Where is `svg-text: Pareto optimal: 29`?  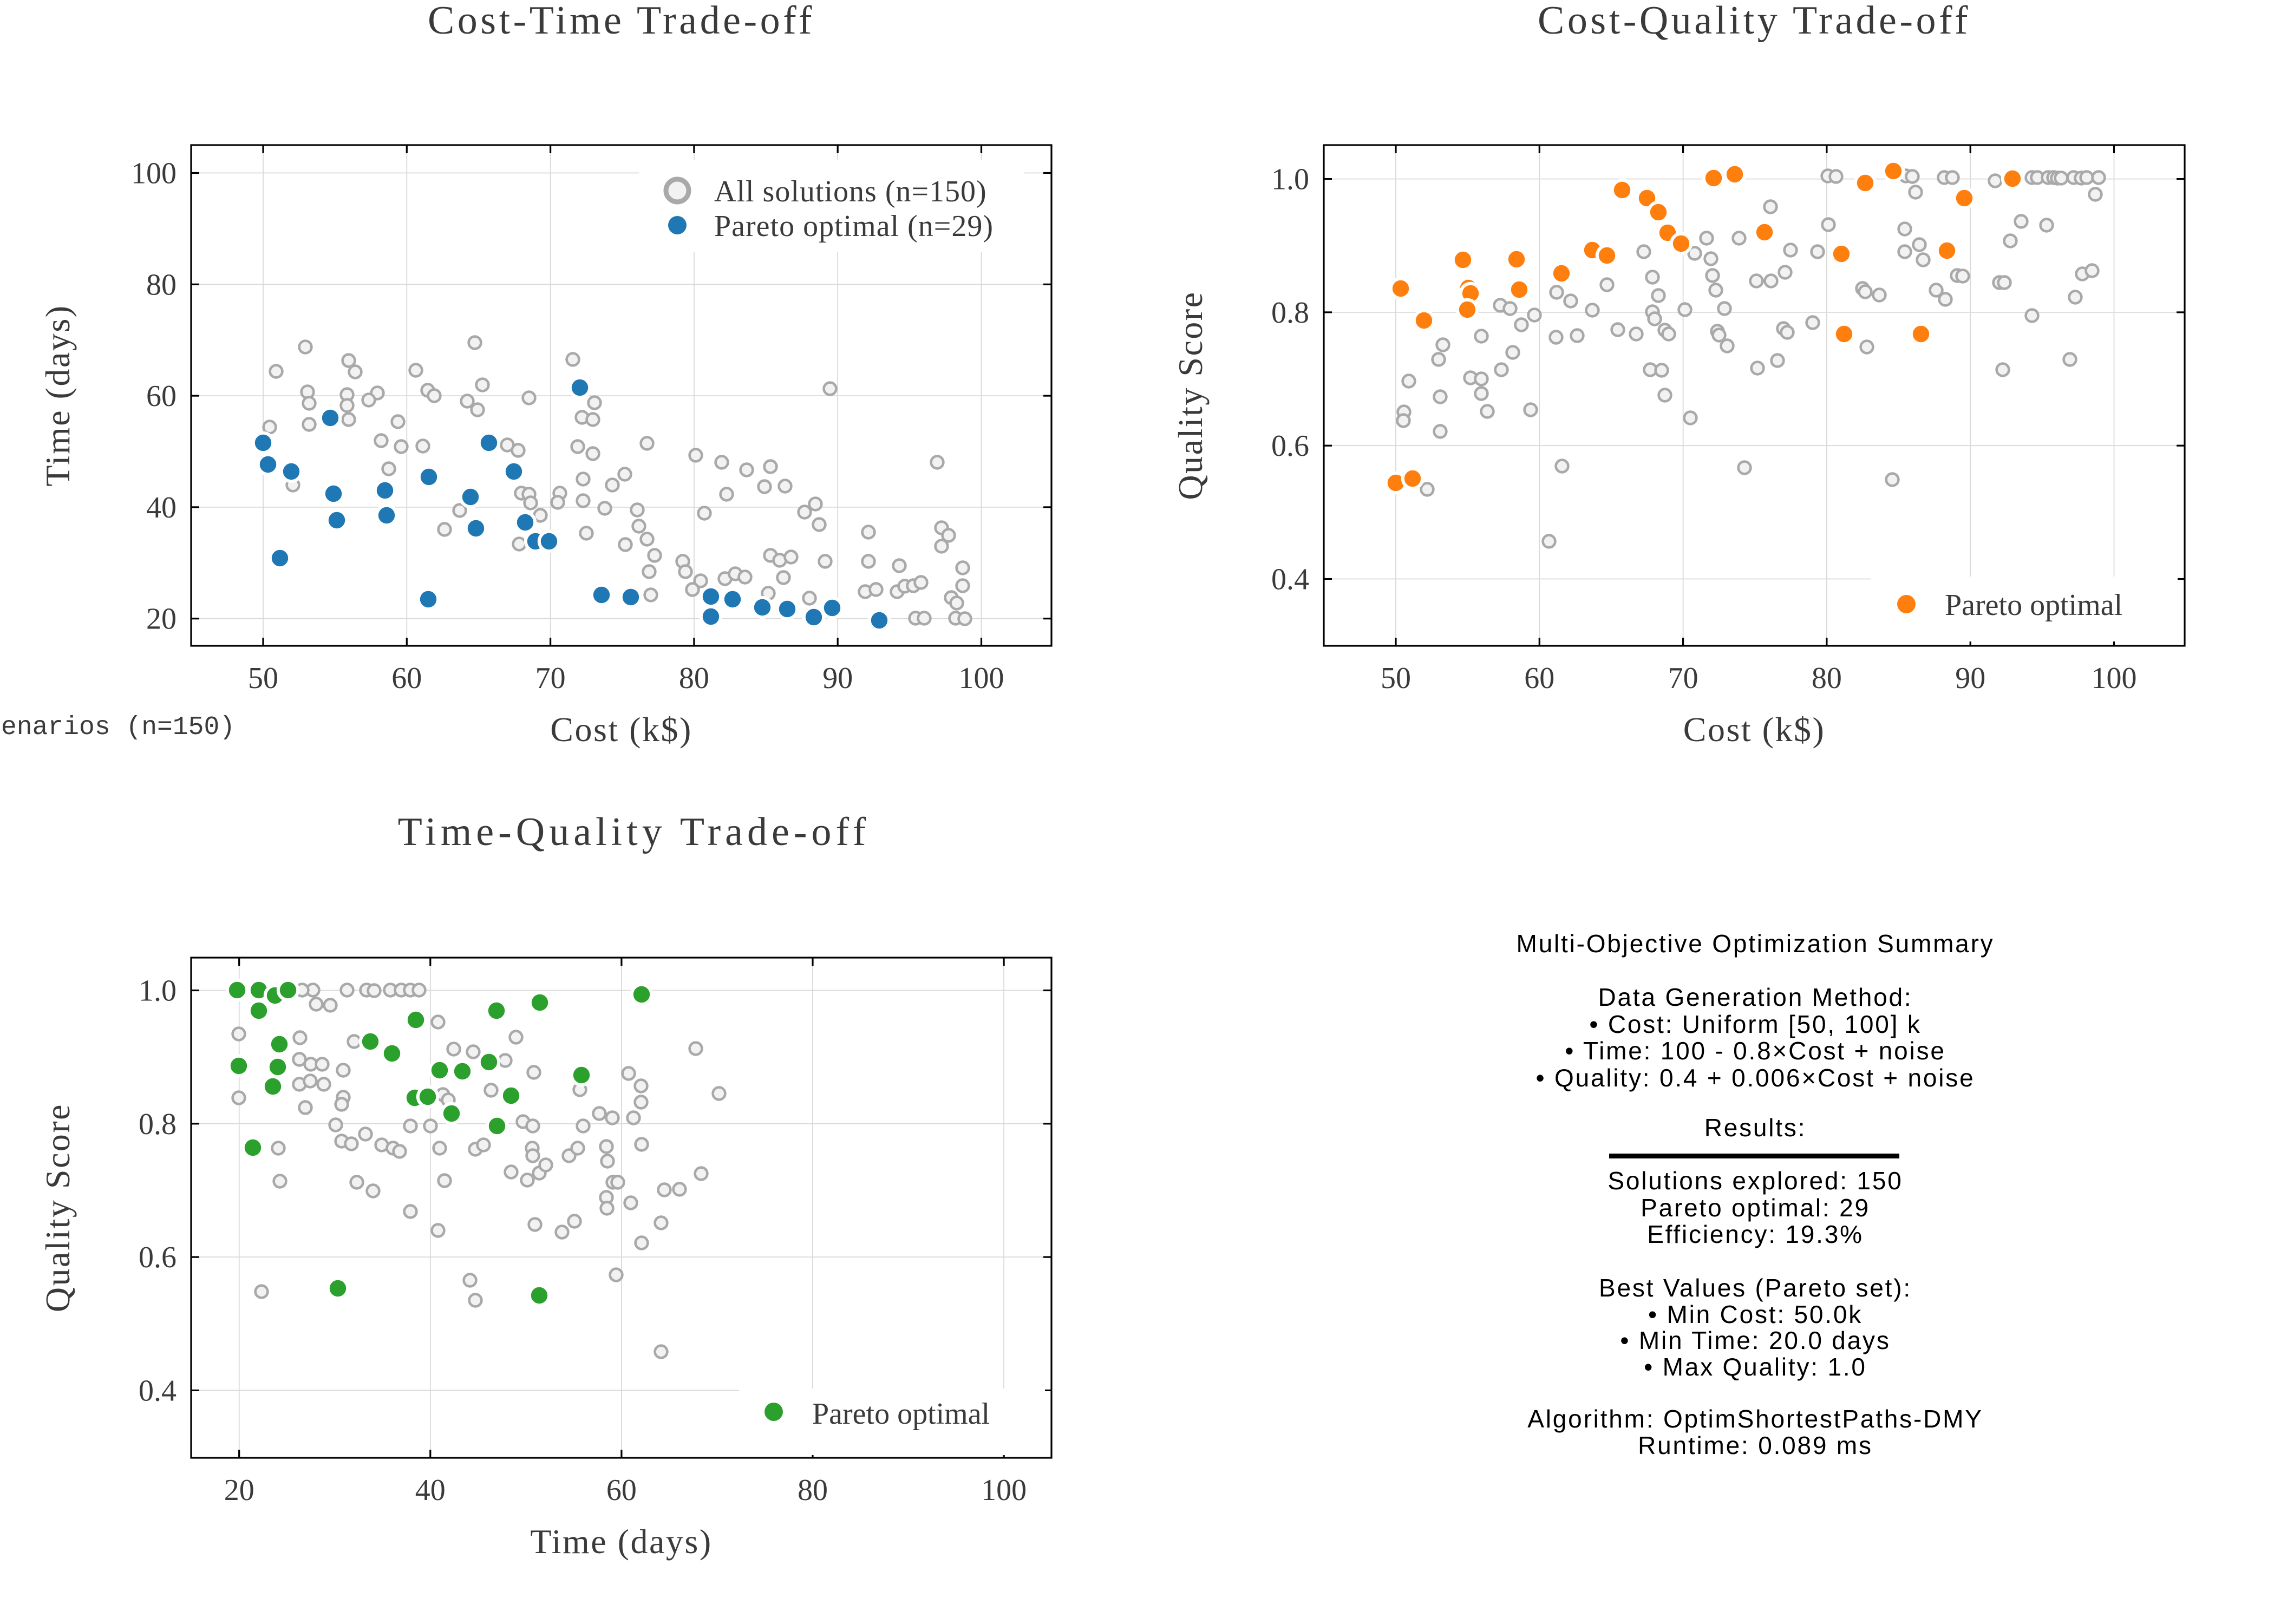 svg-text: Pareto optimal: 29 is located at coordinates (1756, 1208).